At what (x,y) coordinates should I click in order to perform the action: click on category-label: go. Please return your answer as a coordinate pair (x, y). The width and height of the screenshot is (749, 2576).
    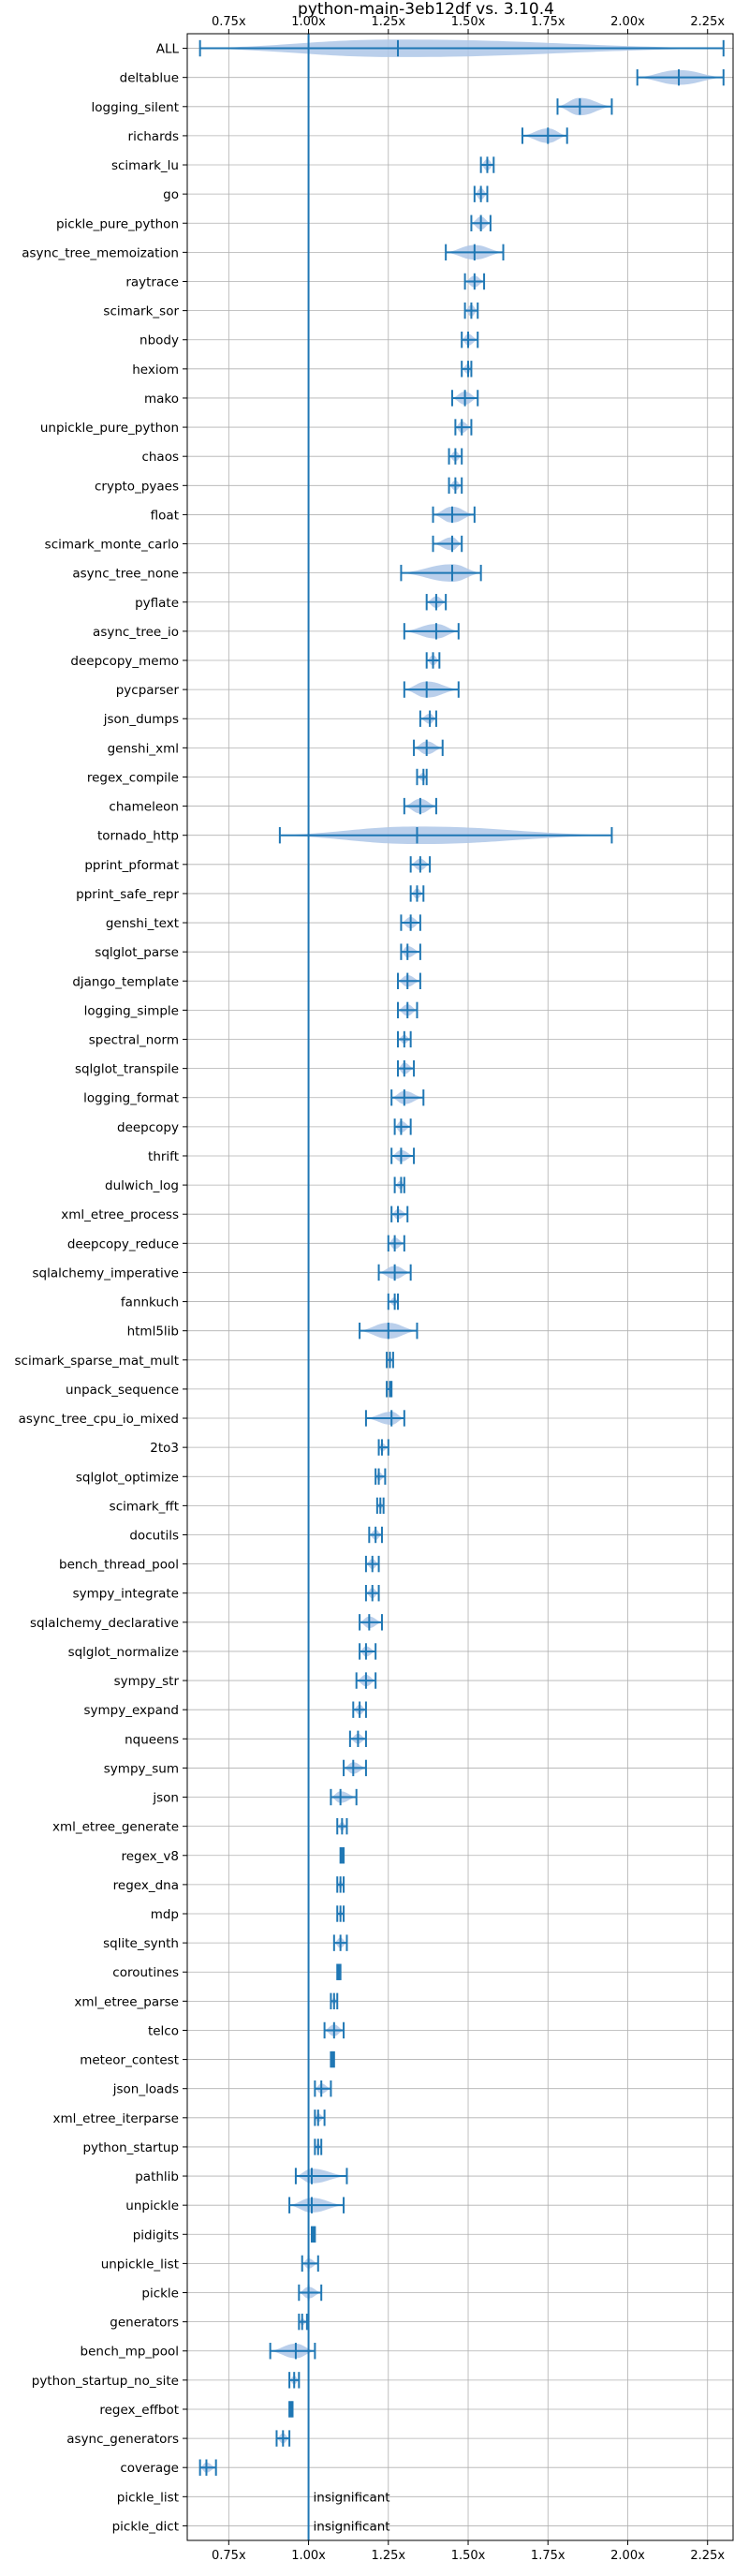
    Looking at the image, I should click on (171, 195).